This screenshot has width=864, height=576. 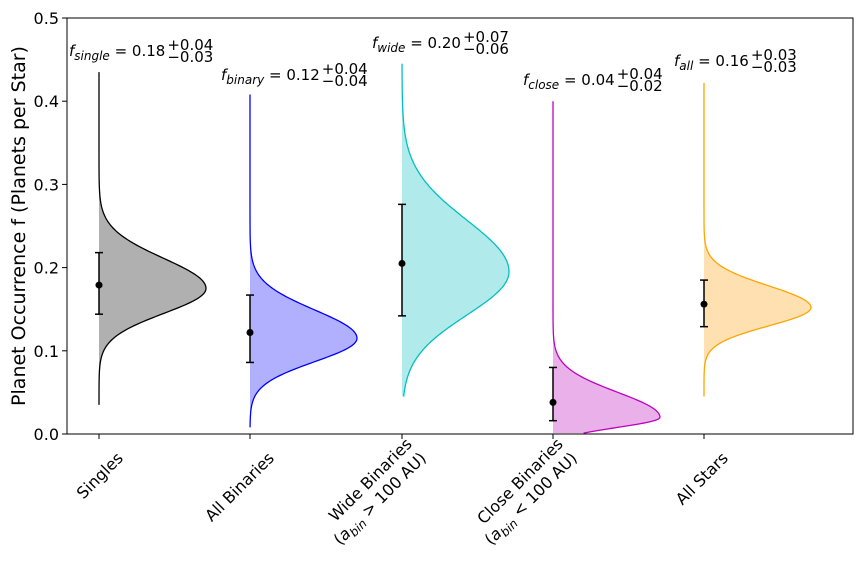 I want to click on x-tick-label-line: All Binaries, so click(x=239, y=486).